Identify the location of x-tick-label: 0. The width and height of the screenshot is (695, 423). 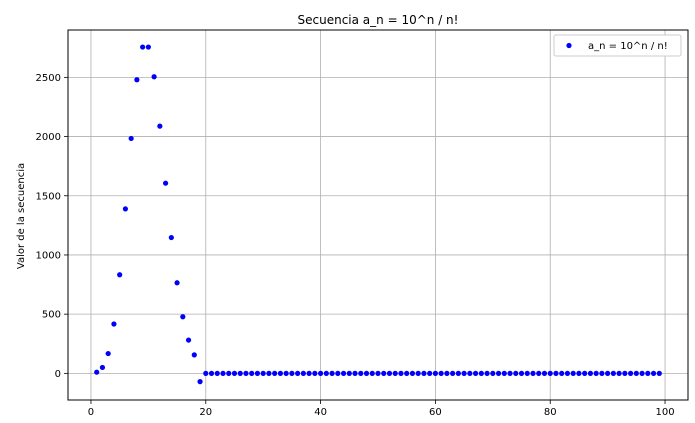
(91, 412).